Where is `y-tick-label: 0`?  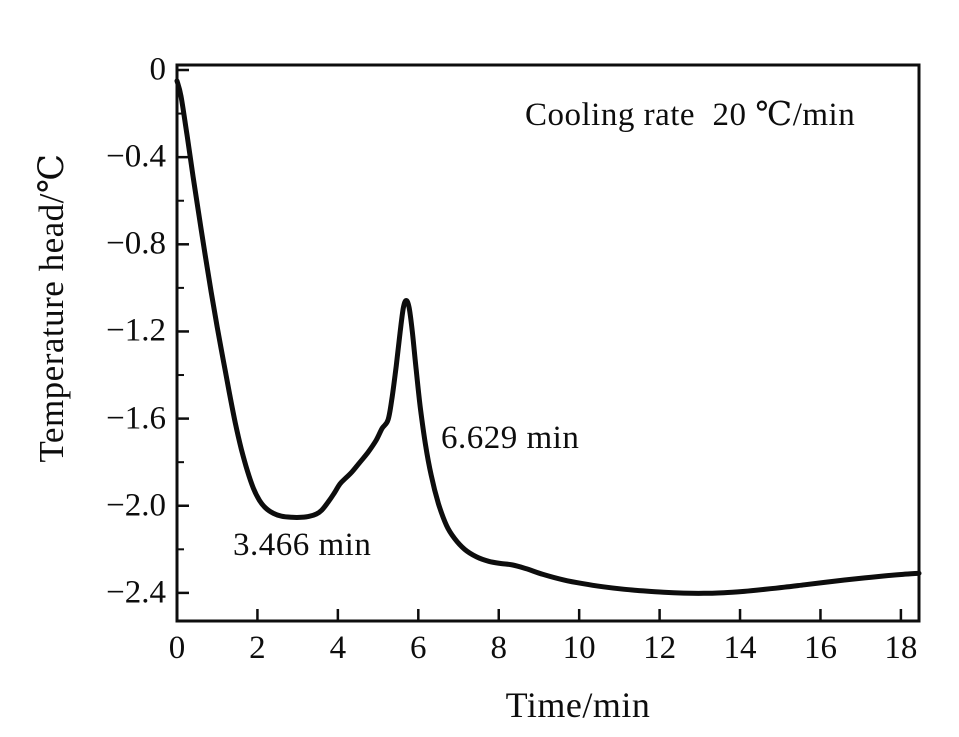 y-tick-label: 0 is located at coordinates (158, 69).